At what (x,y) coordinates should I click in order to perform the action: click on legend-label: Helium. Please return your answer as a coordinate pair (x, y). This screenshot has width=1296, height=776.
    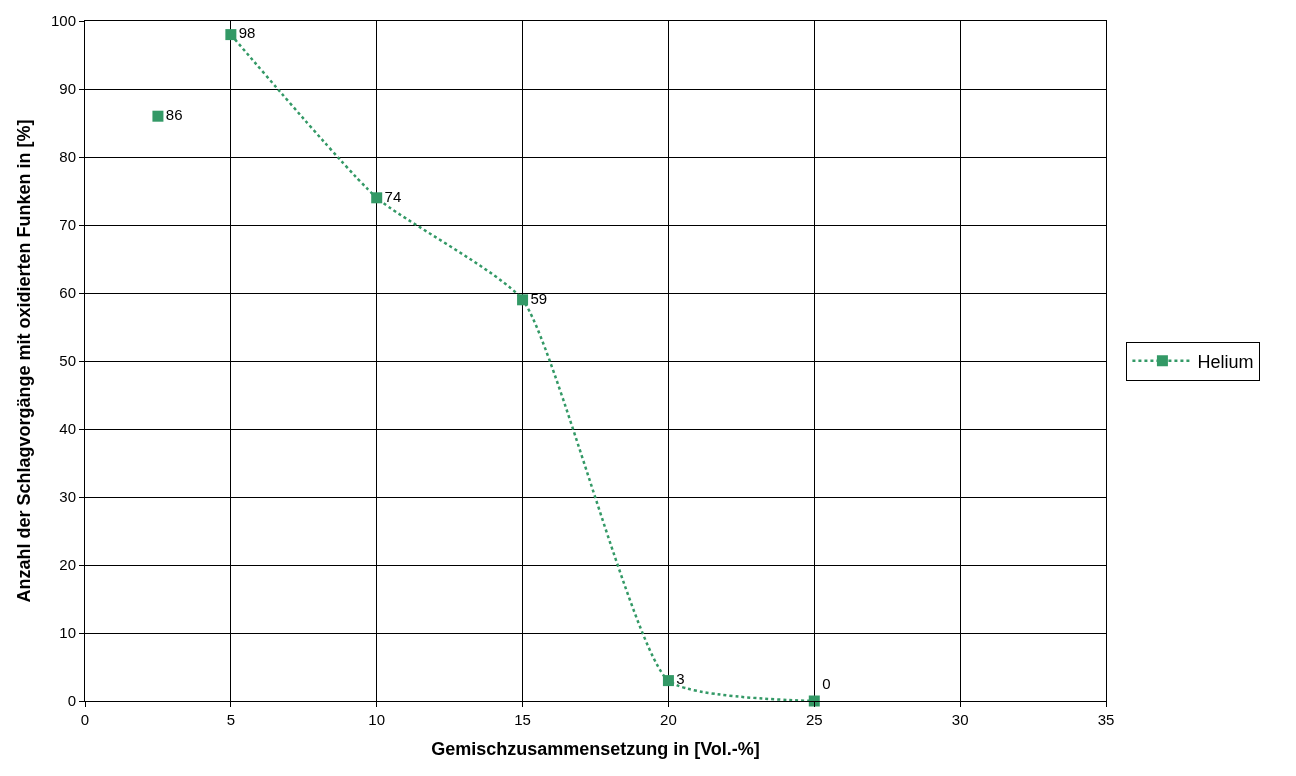
    Looking at the image, I should click on (1225, 361).